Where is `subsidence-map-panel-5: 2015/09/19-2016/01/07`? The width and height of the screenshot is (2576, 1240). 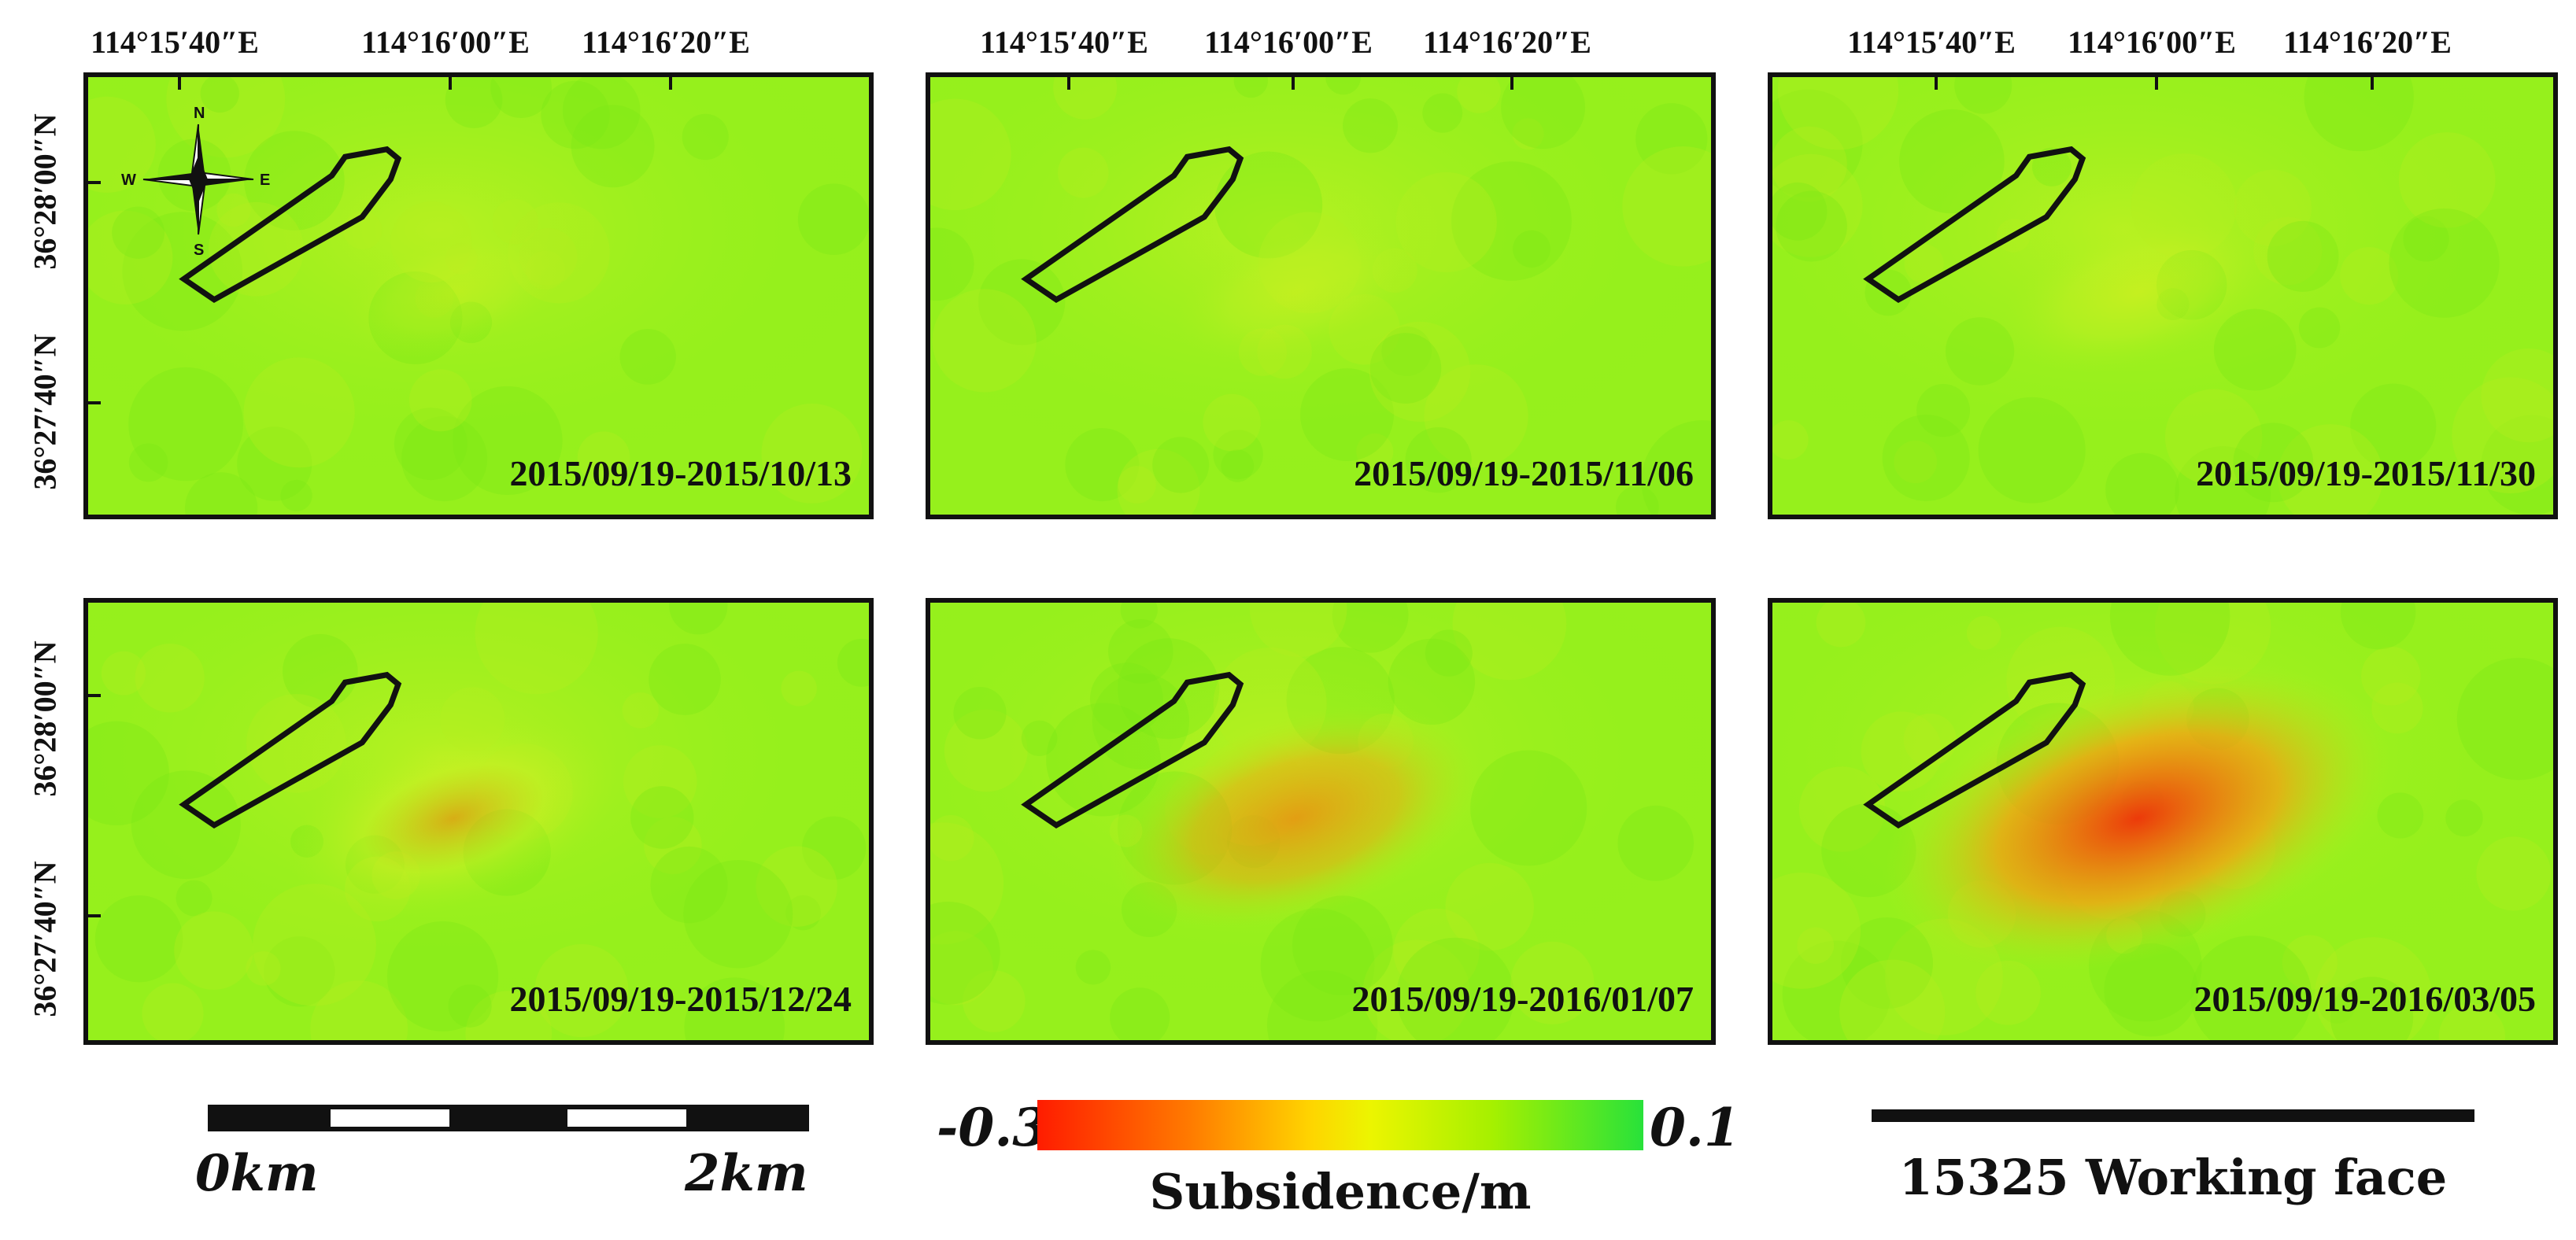 subsidence-map-panel-5: 2015/09/19-2016/01/07 is located at coordinates (1321, 821).